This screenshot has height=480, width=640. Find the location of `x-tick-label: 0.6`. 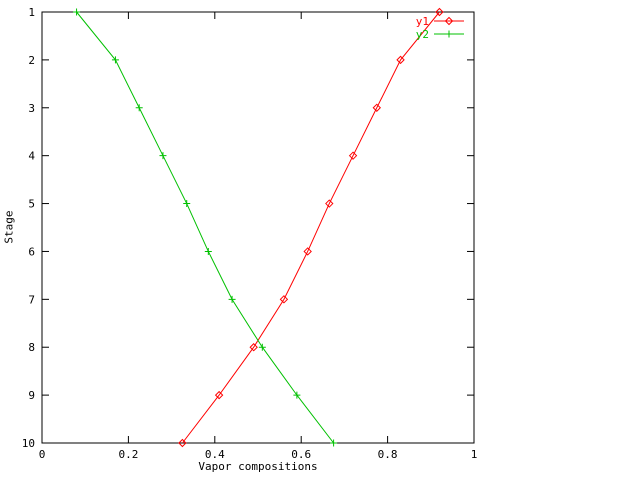

x-tick-label: 0.6 is located at coordinates (301, 454).